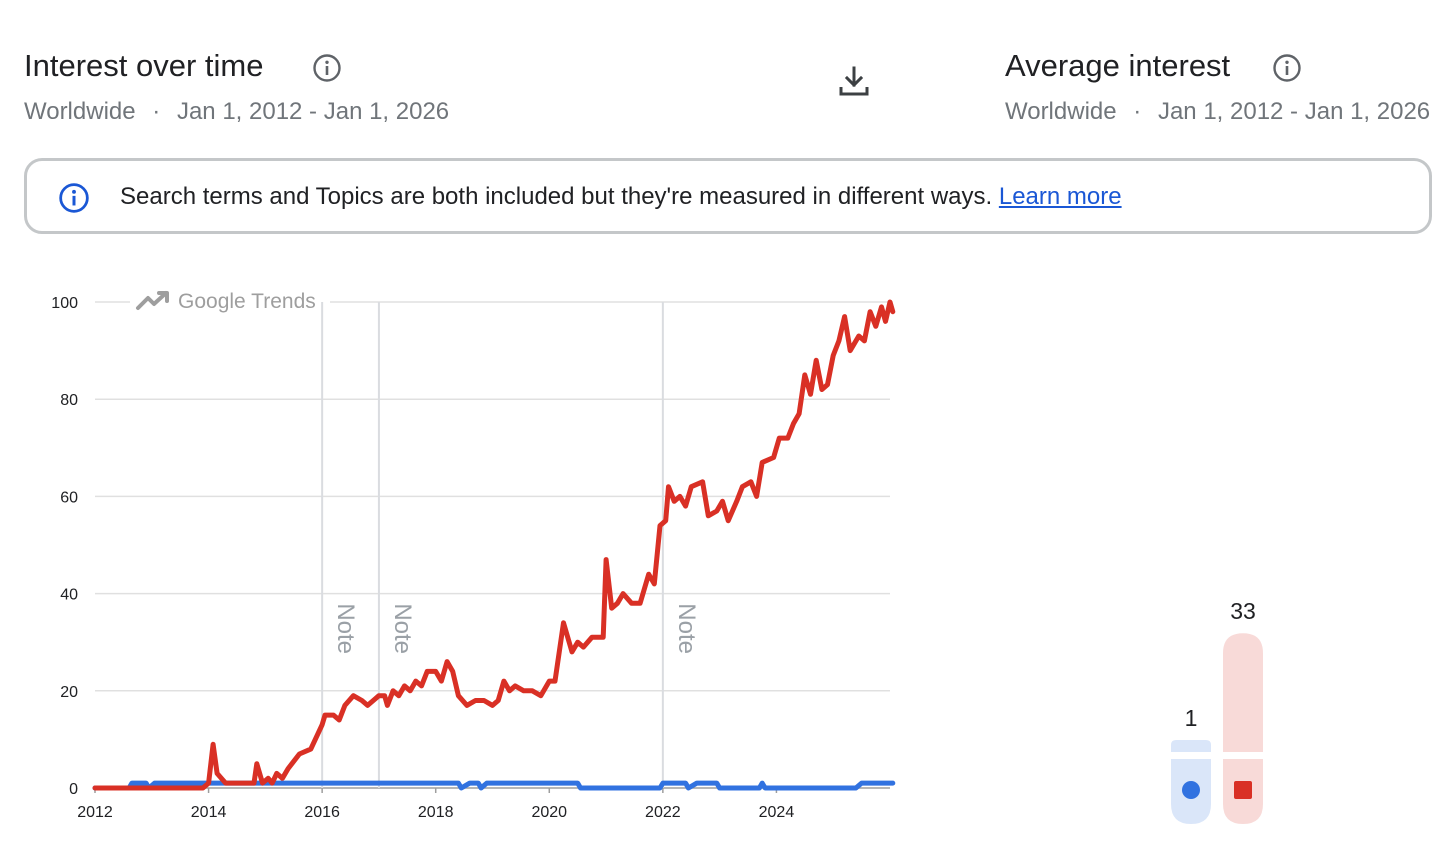 Image resolution: width=1456 pixels, height=868 pixels. Describe the element at coordinates (1243, 611) in the screenshot. I see `average-value-label: 33` at that location.